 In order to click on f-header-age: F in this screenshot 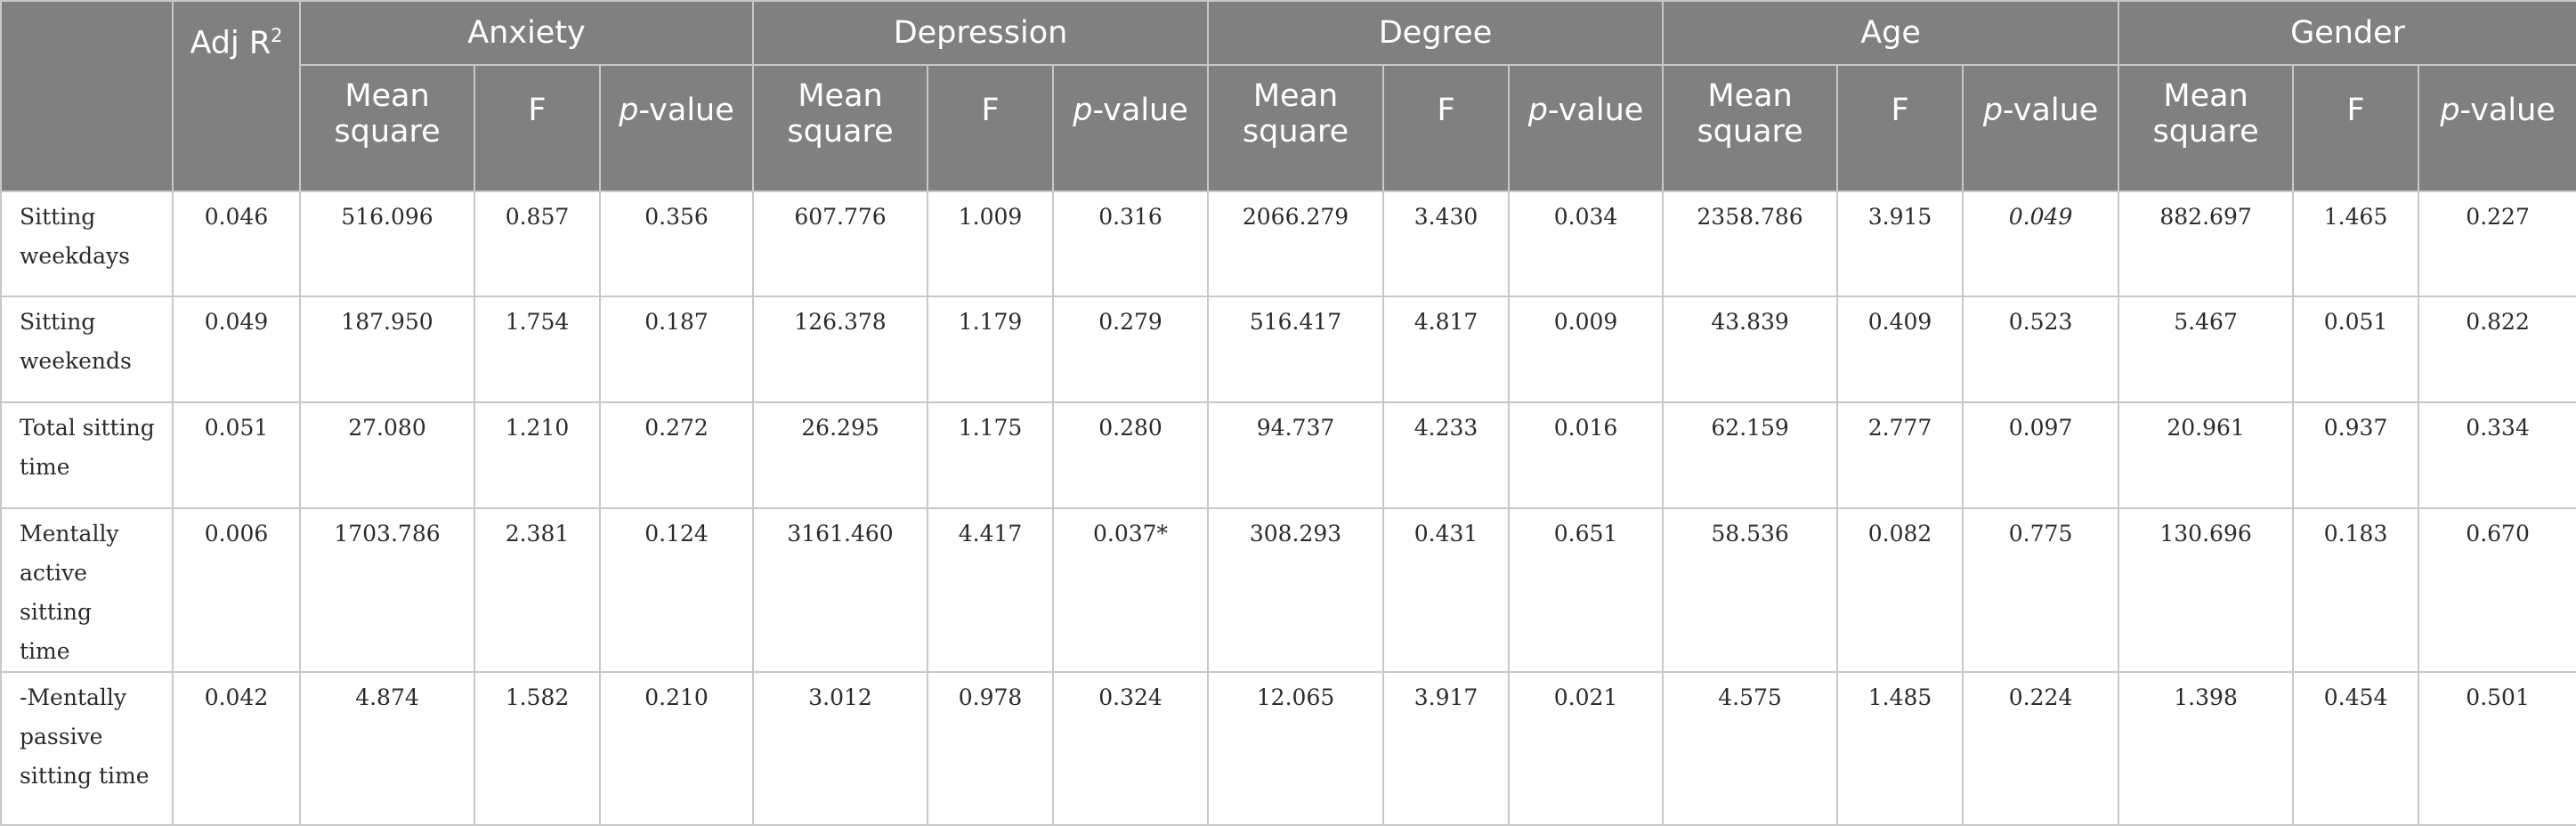, I will do `click(1900, 128)`.